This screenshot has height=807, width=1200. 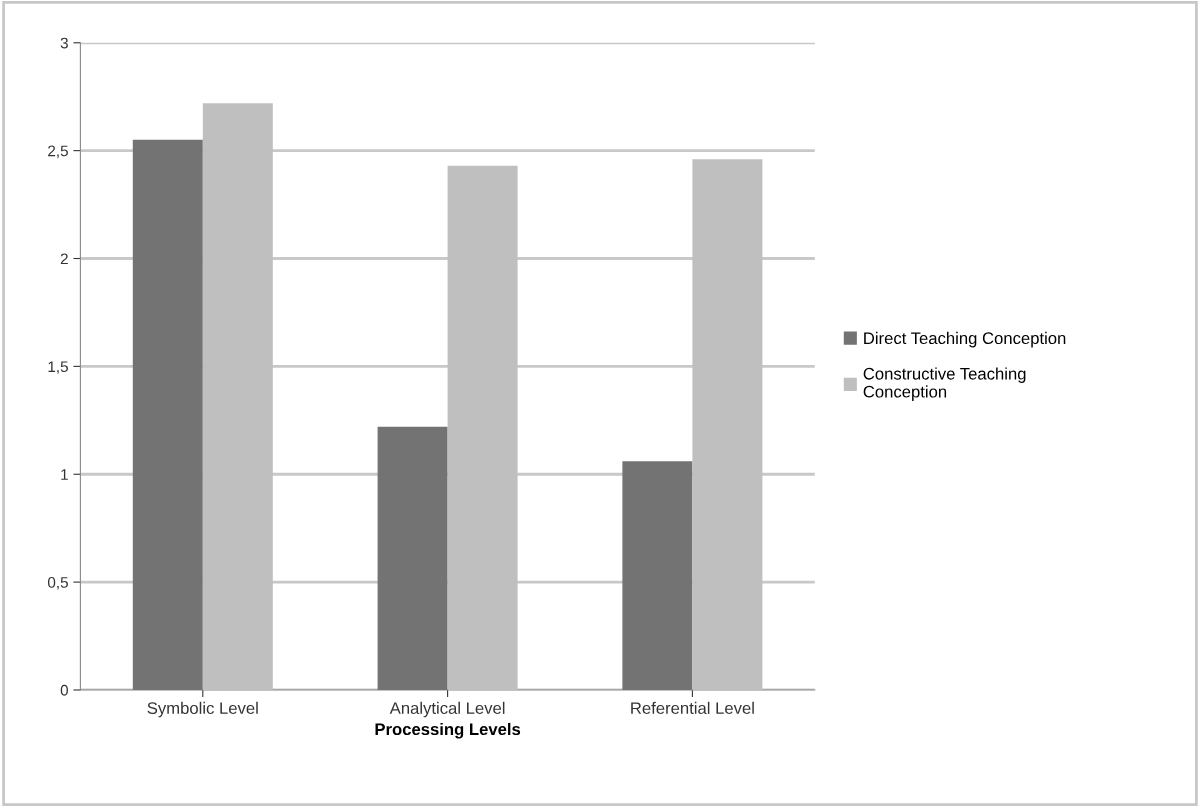 What do you see at coordinates (944, 384) in the screenshot?
I see `legend-label: Constructive Teaching Conception` at bounding box center [944, 384].